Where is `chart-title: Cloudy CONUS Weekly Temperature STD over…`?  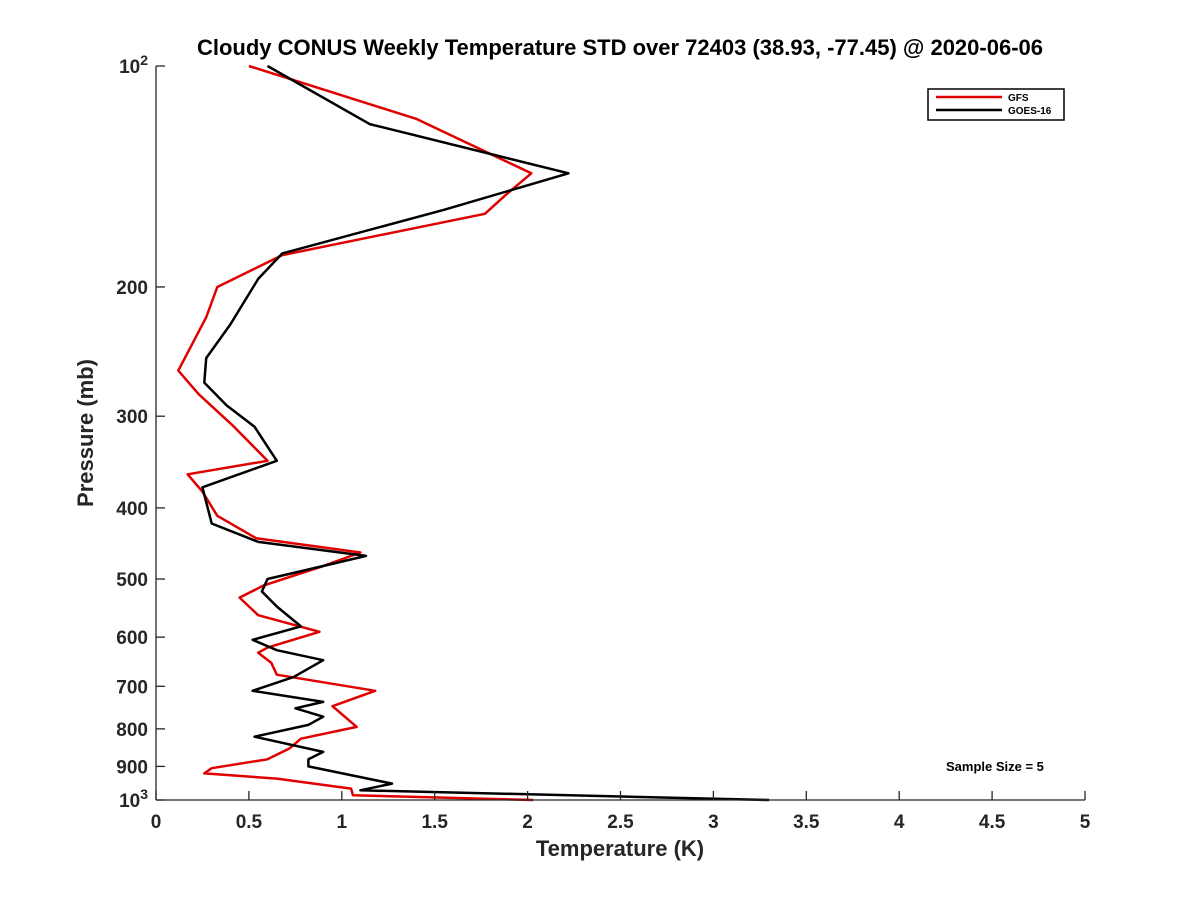
chart-title: Cloudy CONUS Weekly Temperature STD over… is located at coordinates (620, 47).